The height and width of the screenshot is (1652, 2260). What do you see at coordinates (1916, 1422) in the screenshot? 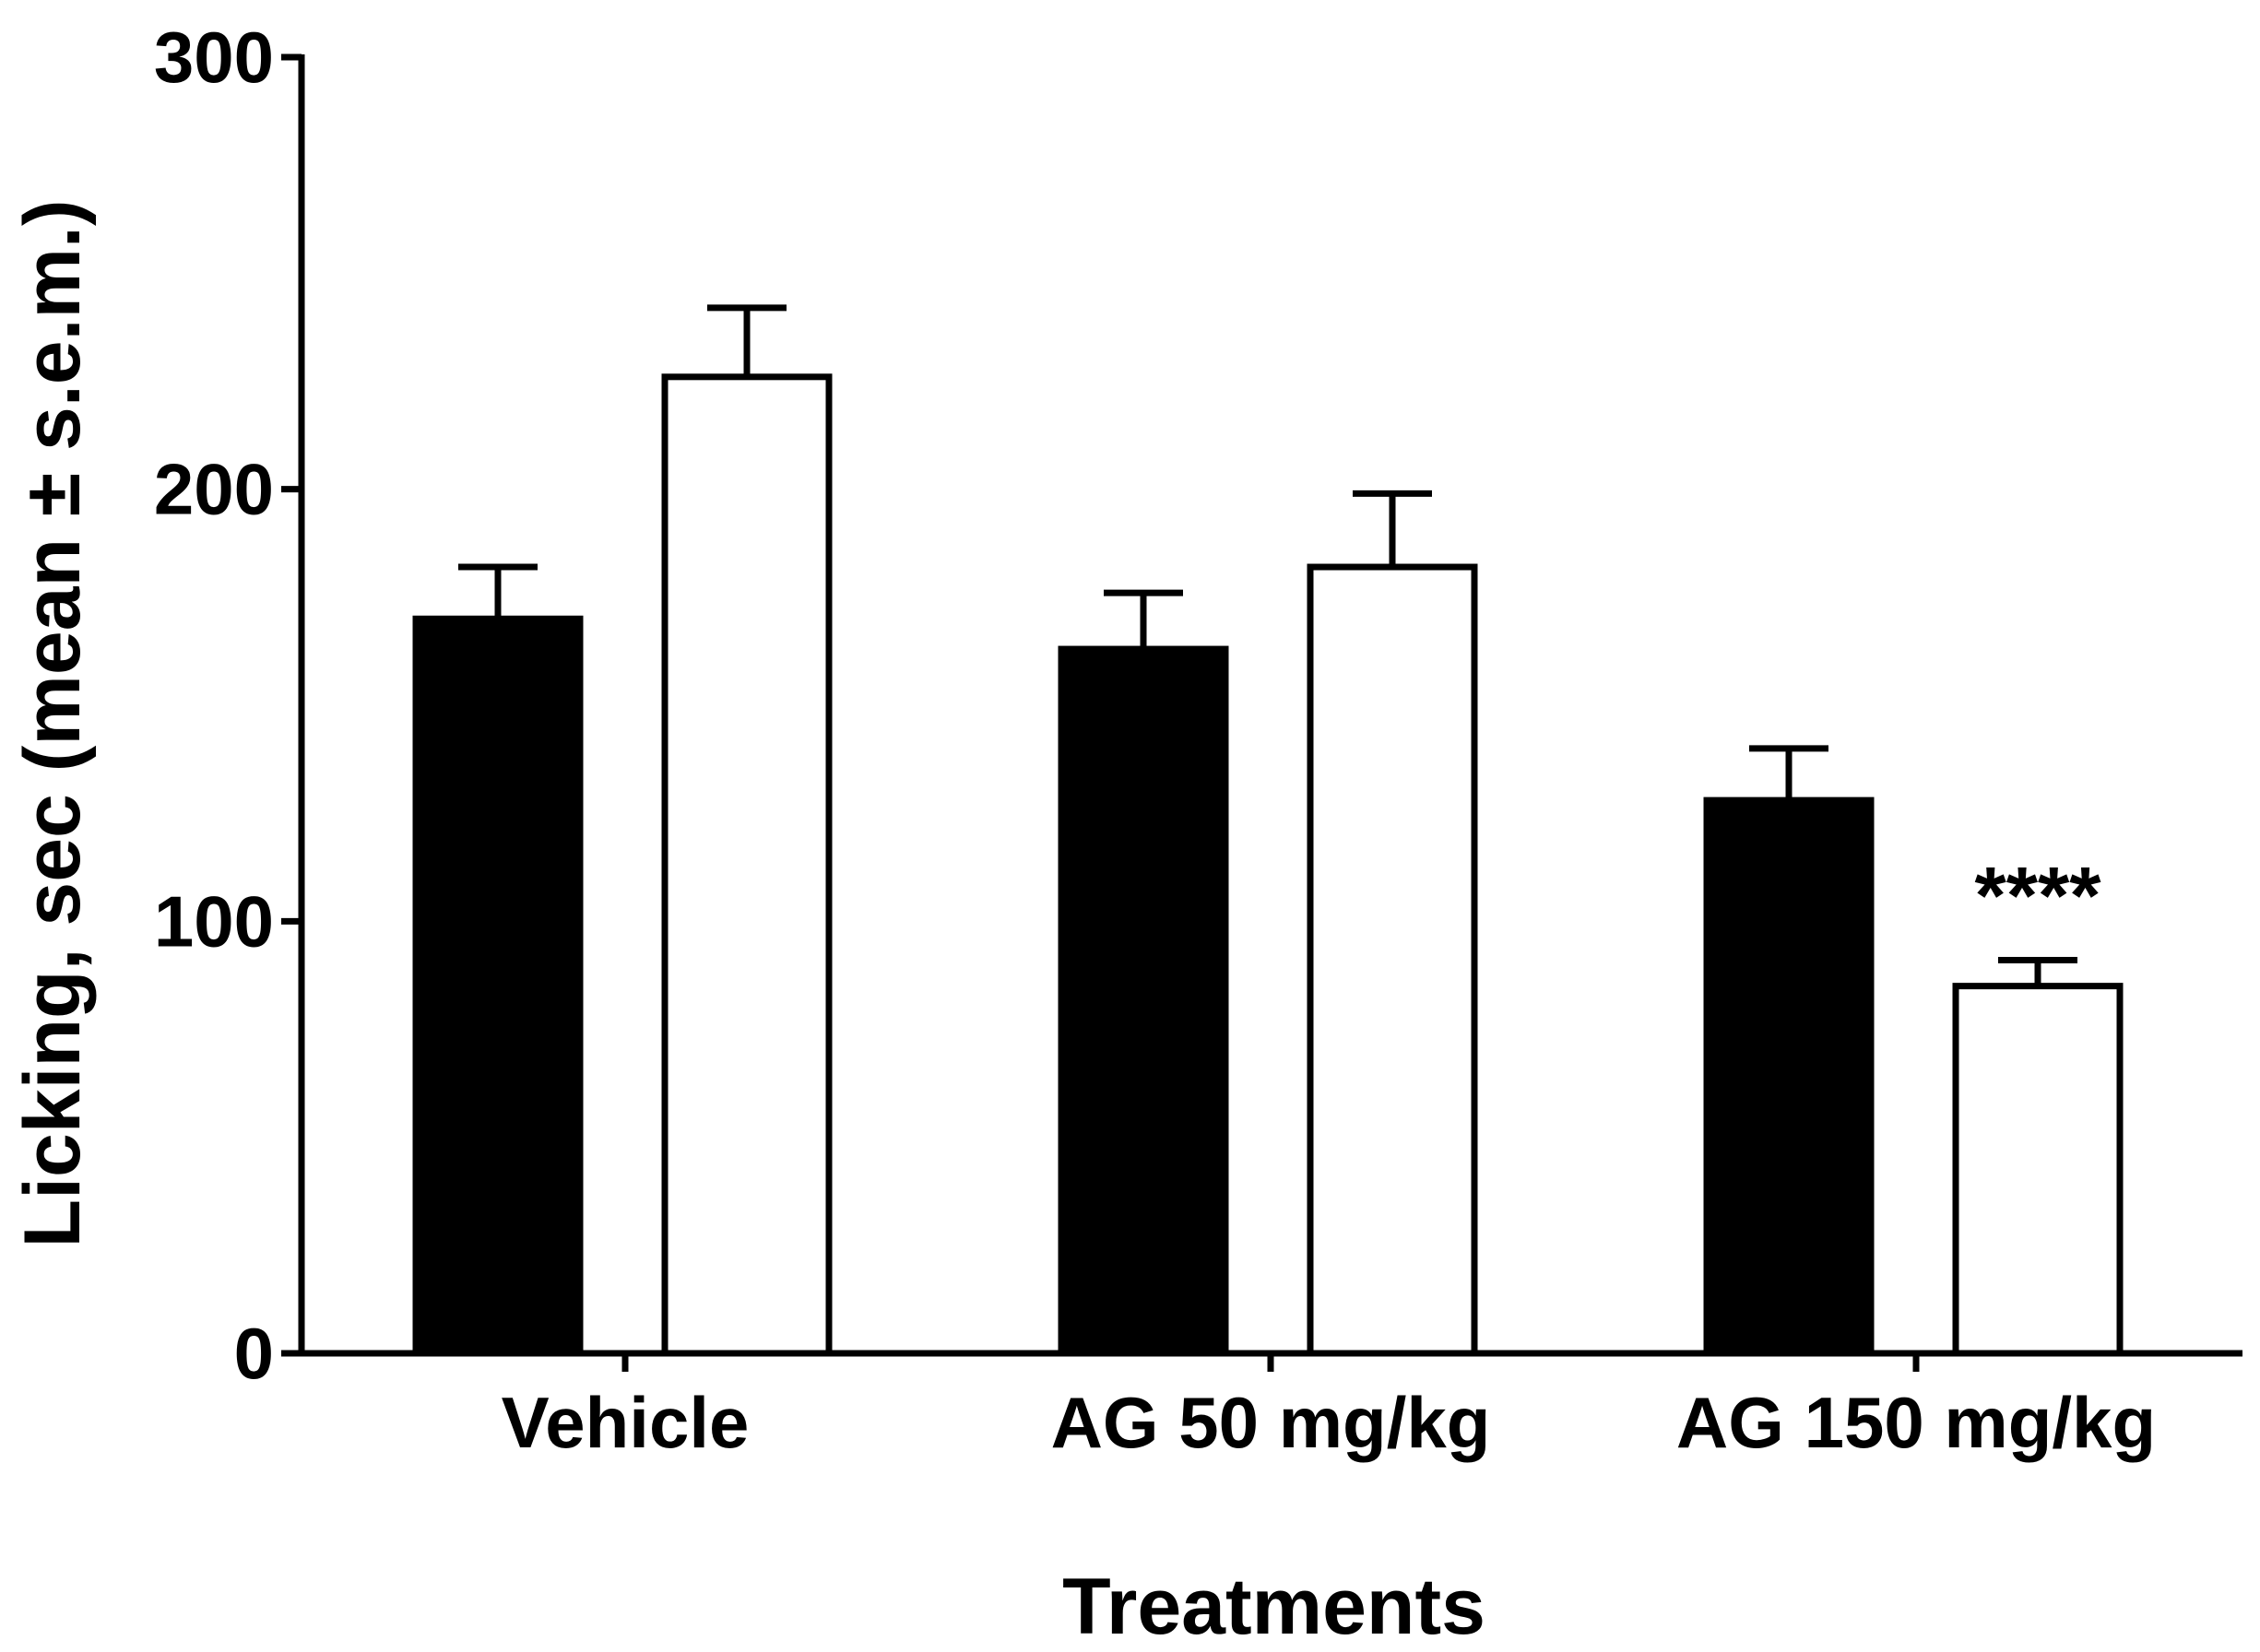
I see `x-category-label-2: AG 150 mg/kg` at bounding box center [1916, 1422].